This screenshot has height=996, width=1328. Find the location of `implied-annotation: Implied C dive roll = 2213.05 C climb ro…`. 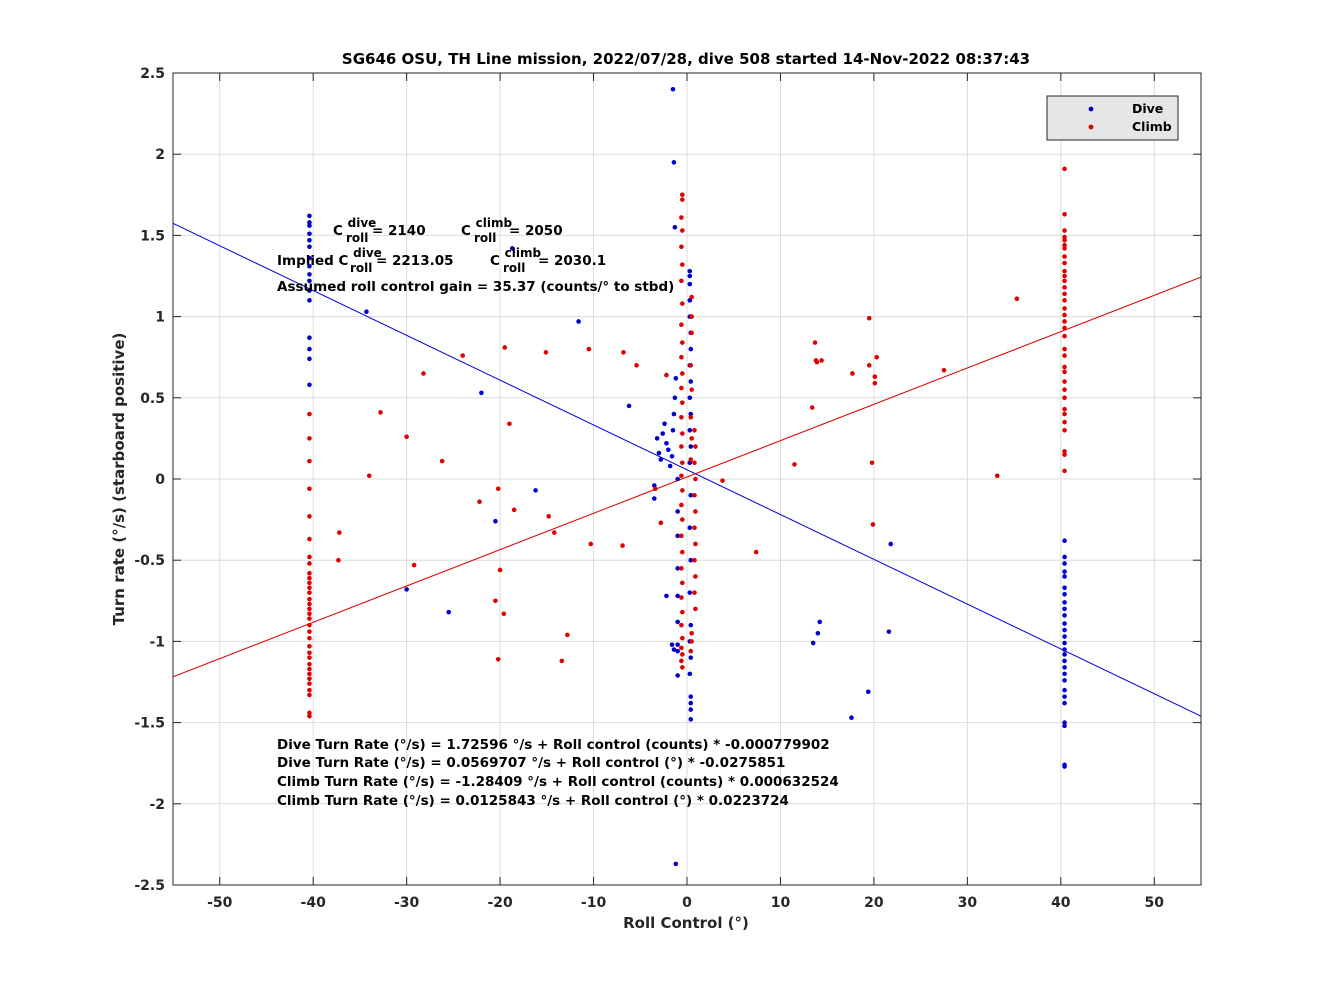

implied-annotation: Implied C dive roll = 2213.05 C climb ro… is located at coordinates (441, 260).